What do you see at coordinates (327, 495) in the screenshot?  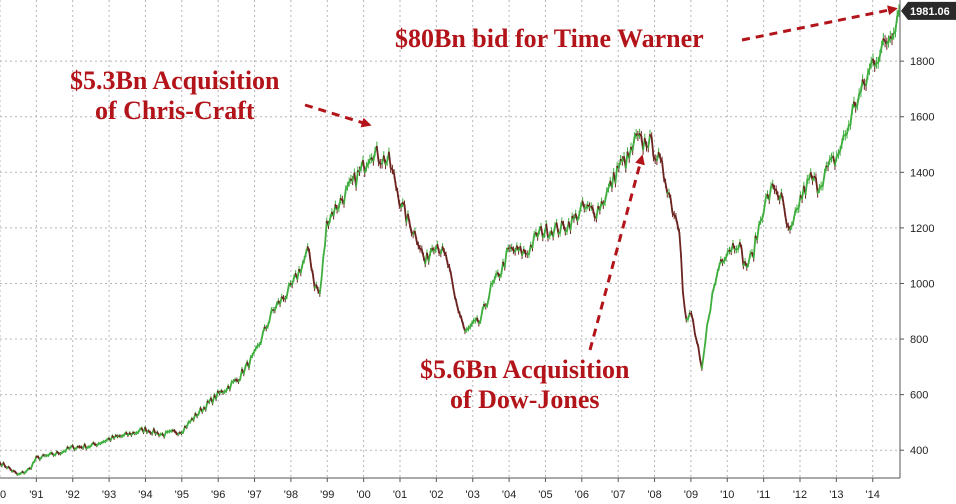 I see `x-tick-label: '99` at bounding box center [327, 495].